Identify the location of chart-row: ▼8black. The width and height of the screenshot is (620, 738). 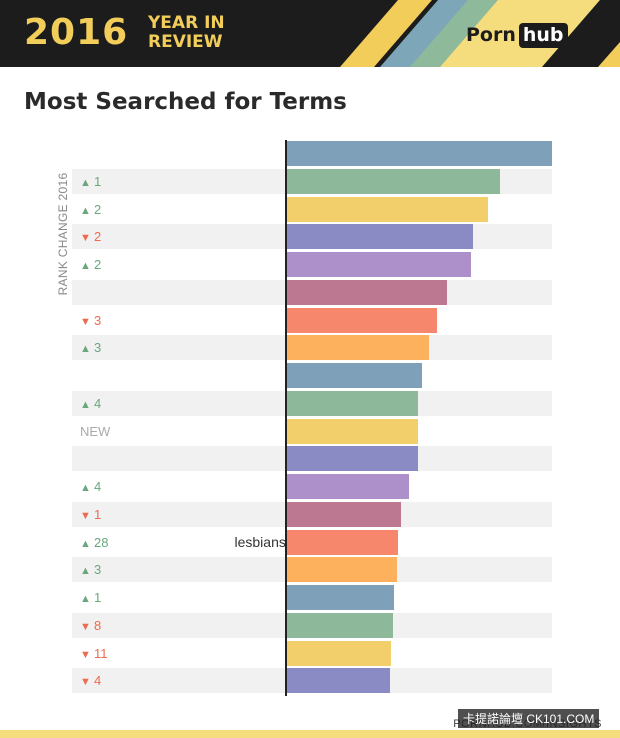
(312, 625).